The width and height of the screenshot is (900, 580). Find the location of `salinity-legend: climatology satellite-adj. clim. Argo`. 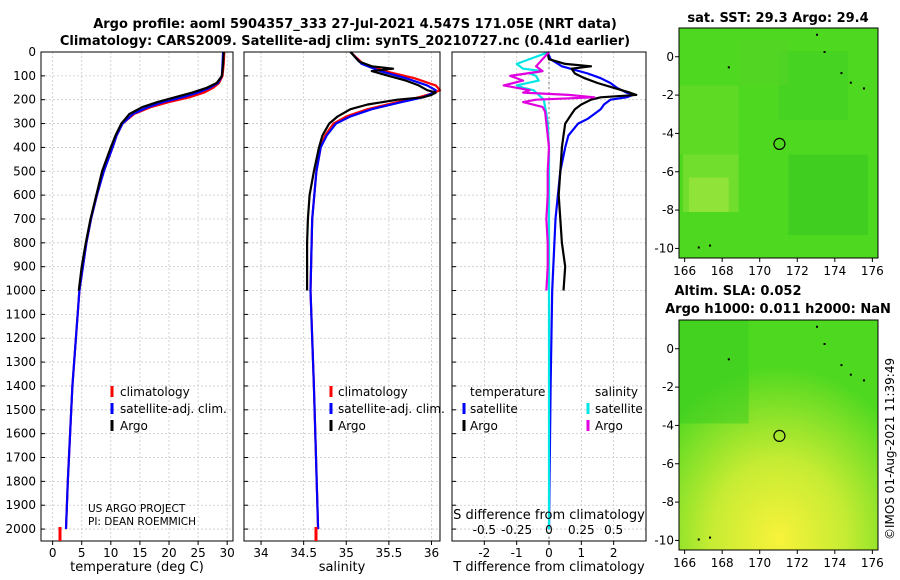

salinity-legend: climatology satellite-adj. clim. Argo is located at coordinates (387, 409).